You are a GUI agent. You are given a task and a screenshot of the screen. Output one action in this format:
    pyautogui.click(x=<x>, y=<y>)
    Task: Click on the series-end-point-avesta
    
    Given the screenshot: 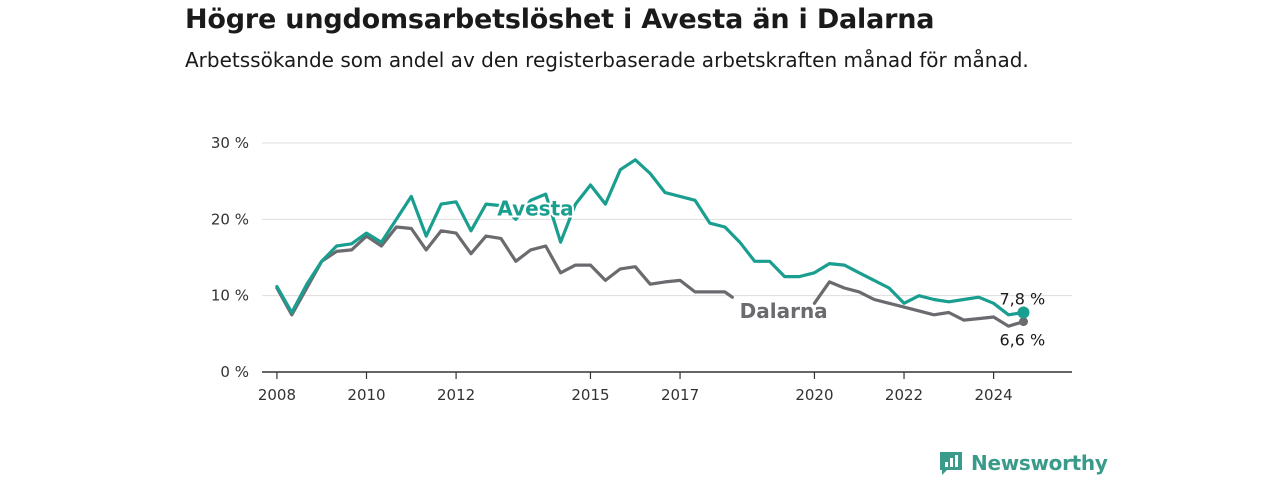 What is the action you would take?
    pyautogui.click(x=1023, y=312)
    